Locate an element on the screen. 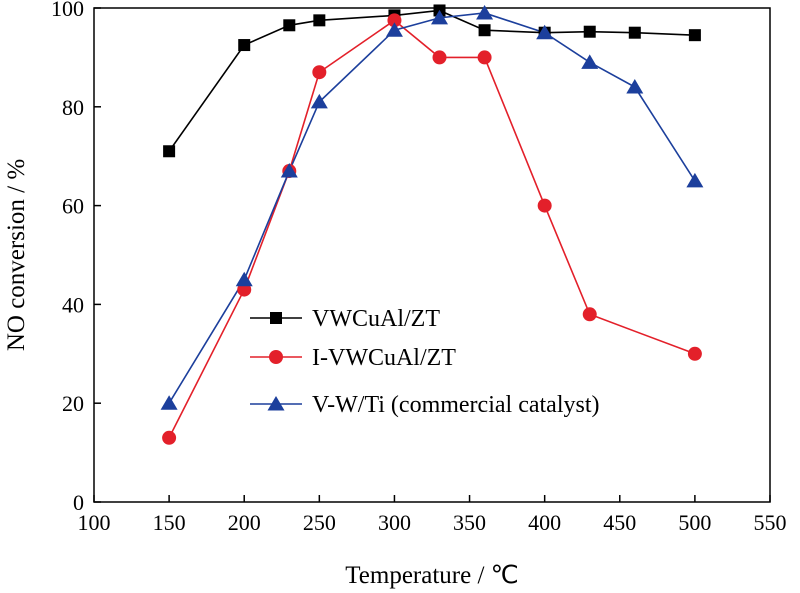 This screenshot has width=800, height=593. x-tick-label: 250 is located at coordinates (319, 522).